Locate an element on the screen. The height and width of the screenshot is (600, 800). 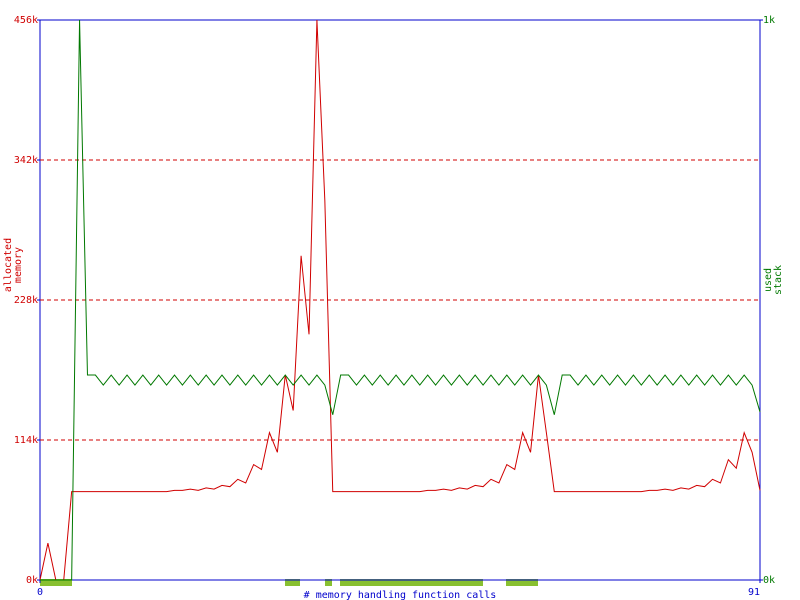
y-tick-label: 114k is located at coordinates (26, 440).